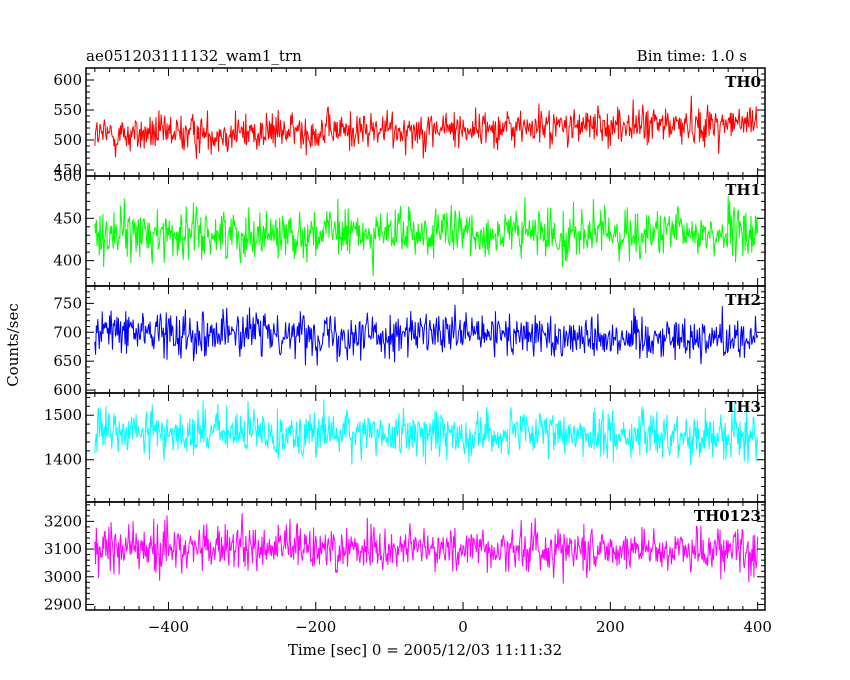  I want to click on y-tick-label: 650, so click(67, 361).